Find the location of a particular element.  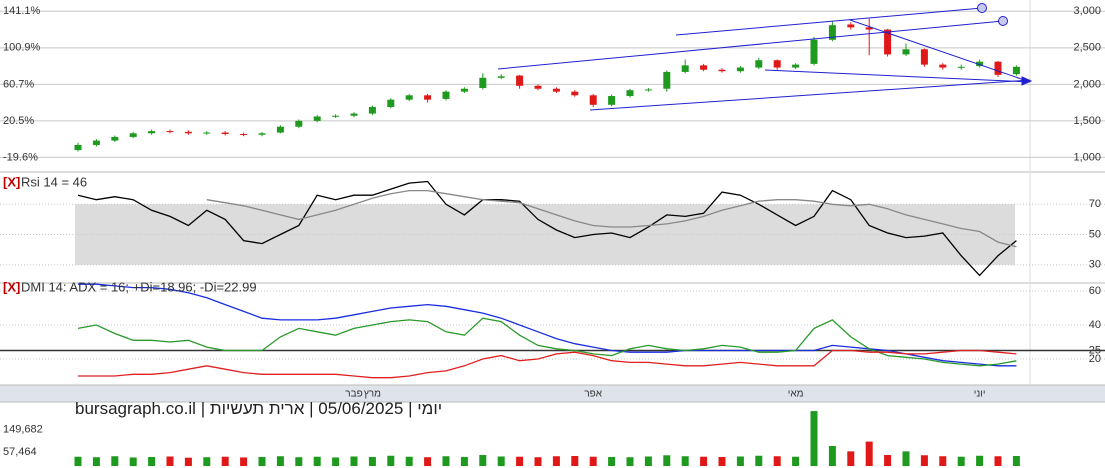

tick-label: 141.1% is located at coordinates (22, 11).